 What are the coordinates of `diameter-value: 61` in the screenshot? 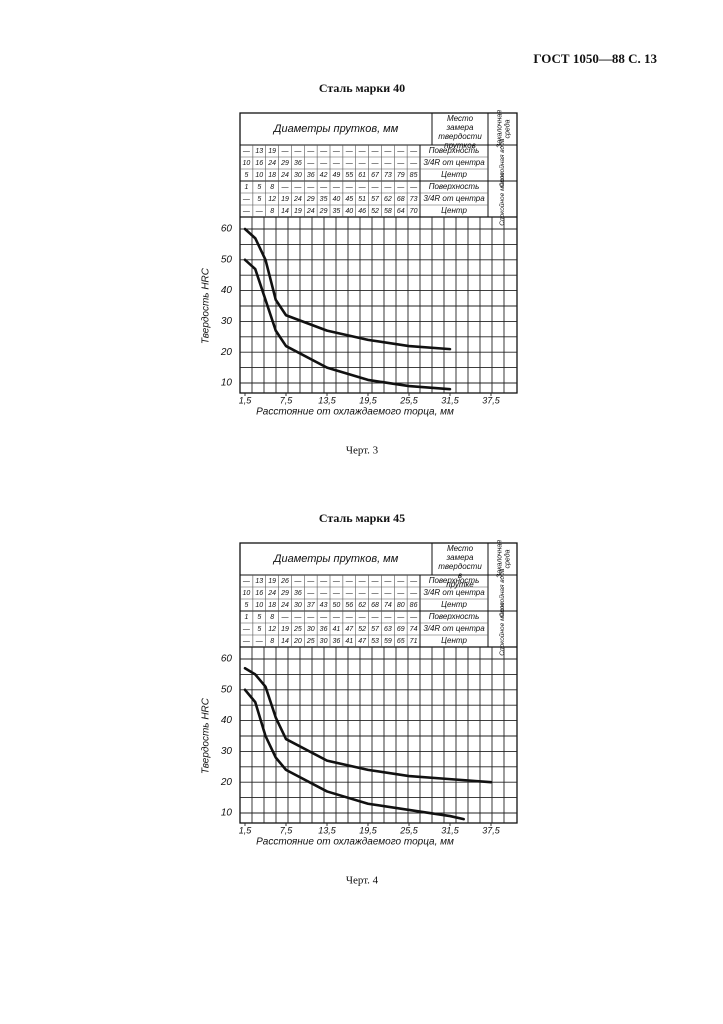 It's located at (362, 175).